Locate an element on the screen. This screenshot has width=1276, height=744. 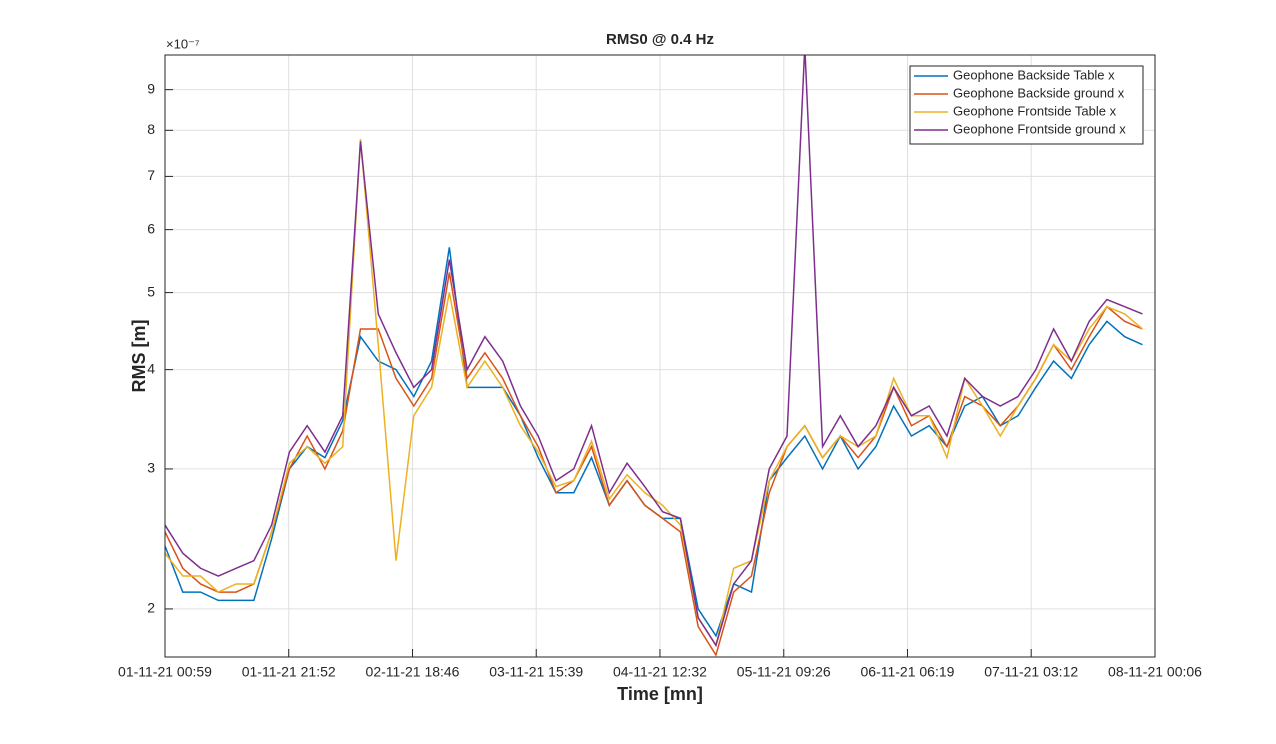
x-tick-label: 08-11-21 00:06 is located at coordinates (1155, 672).